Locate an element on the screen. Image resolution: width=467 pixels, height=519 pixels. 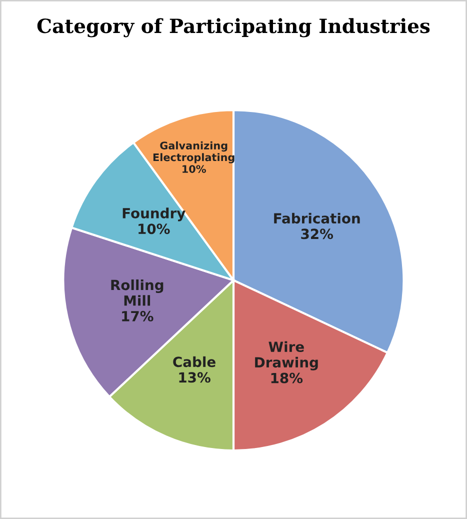
slice-label: Foundry is located at coordinates (154, 215).